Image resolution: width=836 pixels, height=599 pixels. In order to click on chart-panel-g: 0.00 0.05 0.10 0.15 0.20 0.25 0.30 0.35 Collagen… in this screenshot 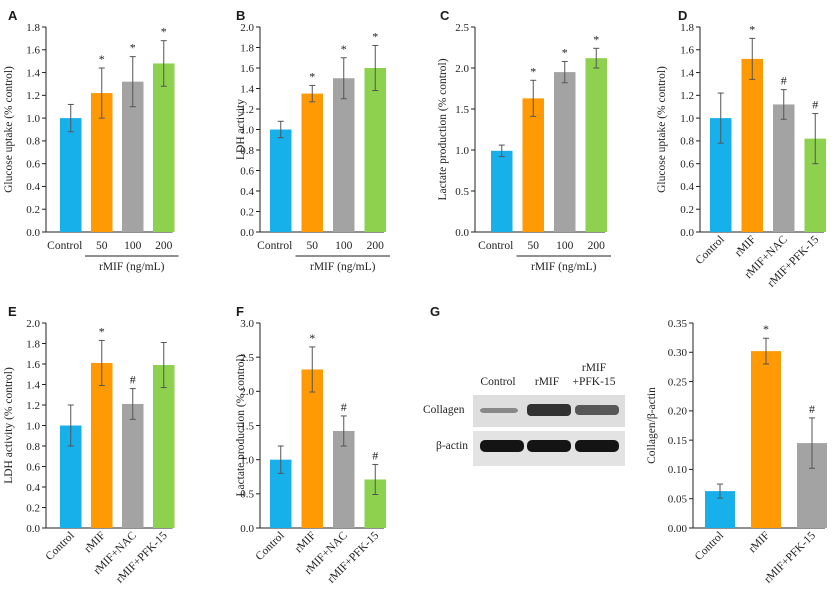, I will do `click(736, 452)`.